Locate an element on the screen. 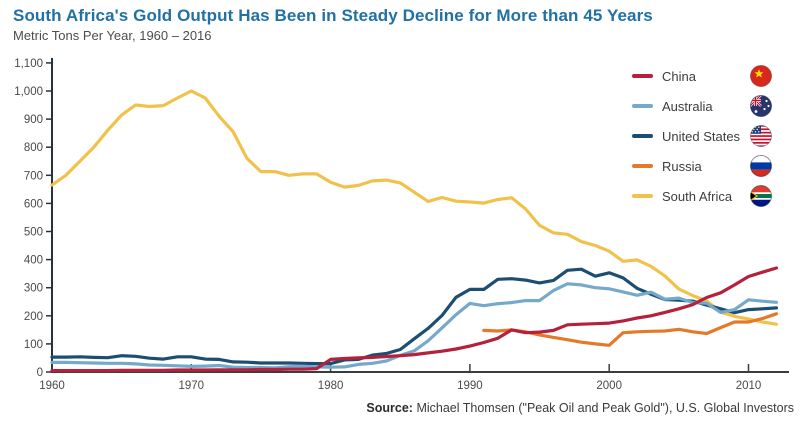 The height and width of the screenshot is (431, 800). south-africa-flag-icon is located at coordinates (761, 196).